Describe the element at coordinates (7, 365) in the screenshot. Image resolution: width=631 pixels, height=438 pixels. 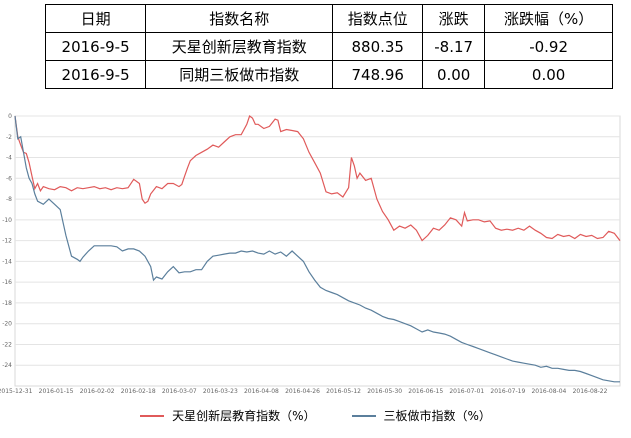
I see `y-tick-label: -24` at that location.